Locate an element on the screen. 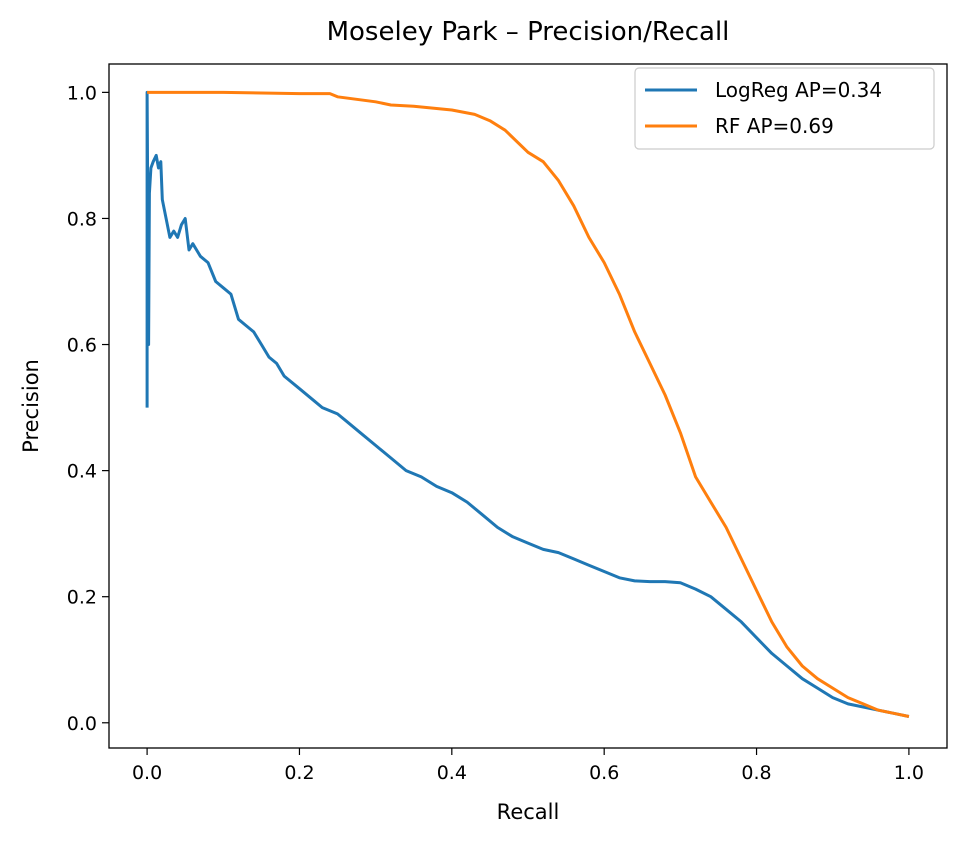  y-axis-ticks: 0.0 0.2 0.4 0.6 0.8 1.0 is located at coordinates (88, 408).